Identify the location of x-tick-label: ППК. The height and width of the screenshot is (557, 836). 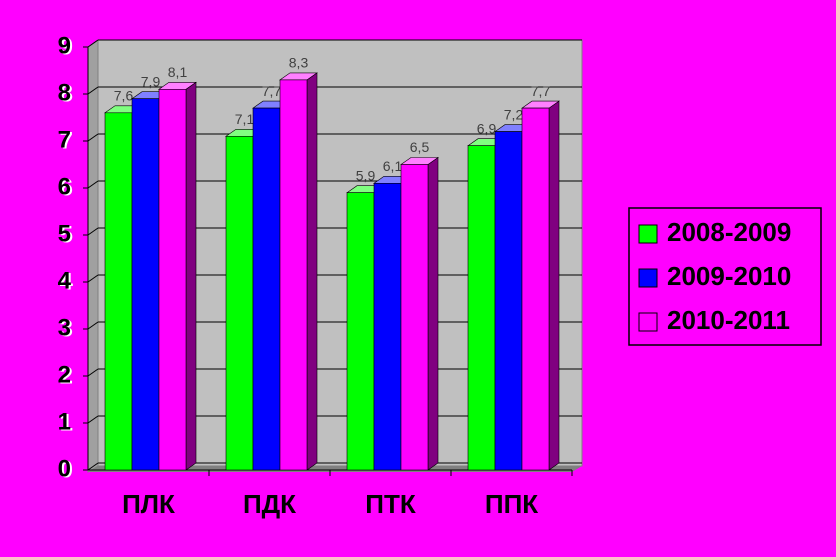
(511, 504).